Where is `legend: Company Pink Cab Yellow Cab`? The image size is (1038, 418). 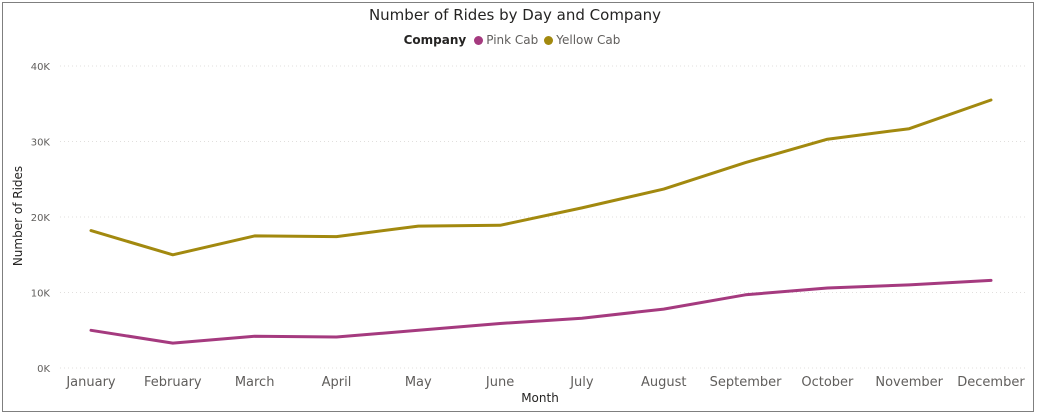 legend: Company Pink Cab Yellow Cab is located at coordinates (515, 40).